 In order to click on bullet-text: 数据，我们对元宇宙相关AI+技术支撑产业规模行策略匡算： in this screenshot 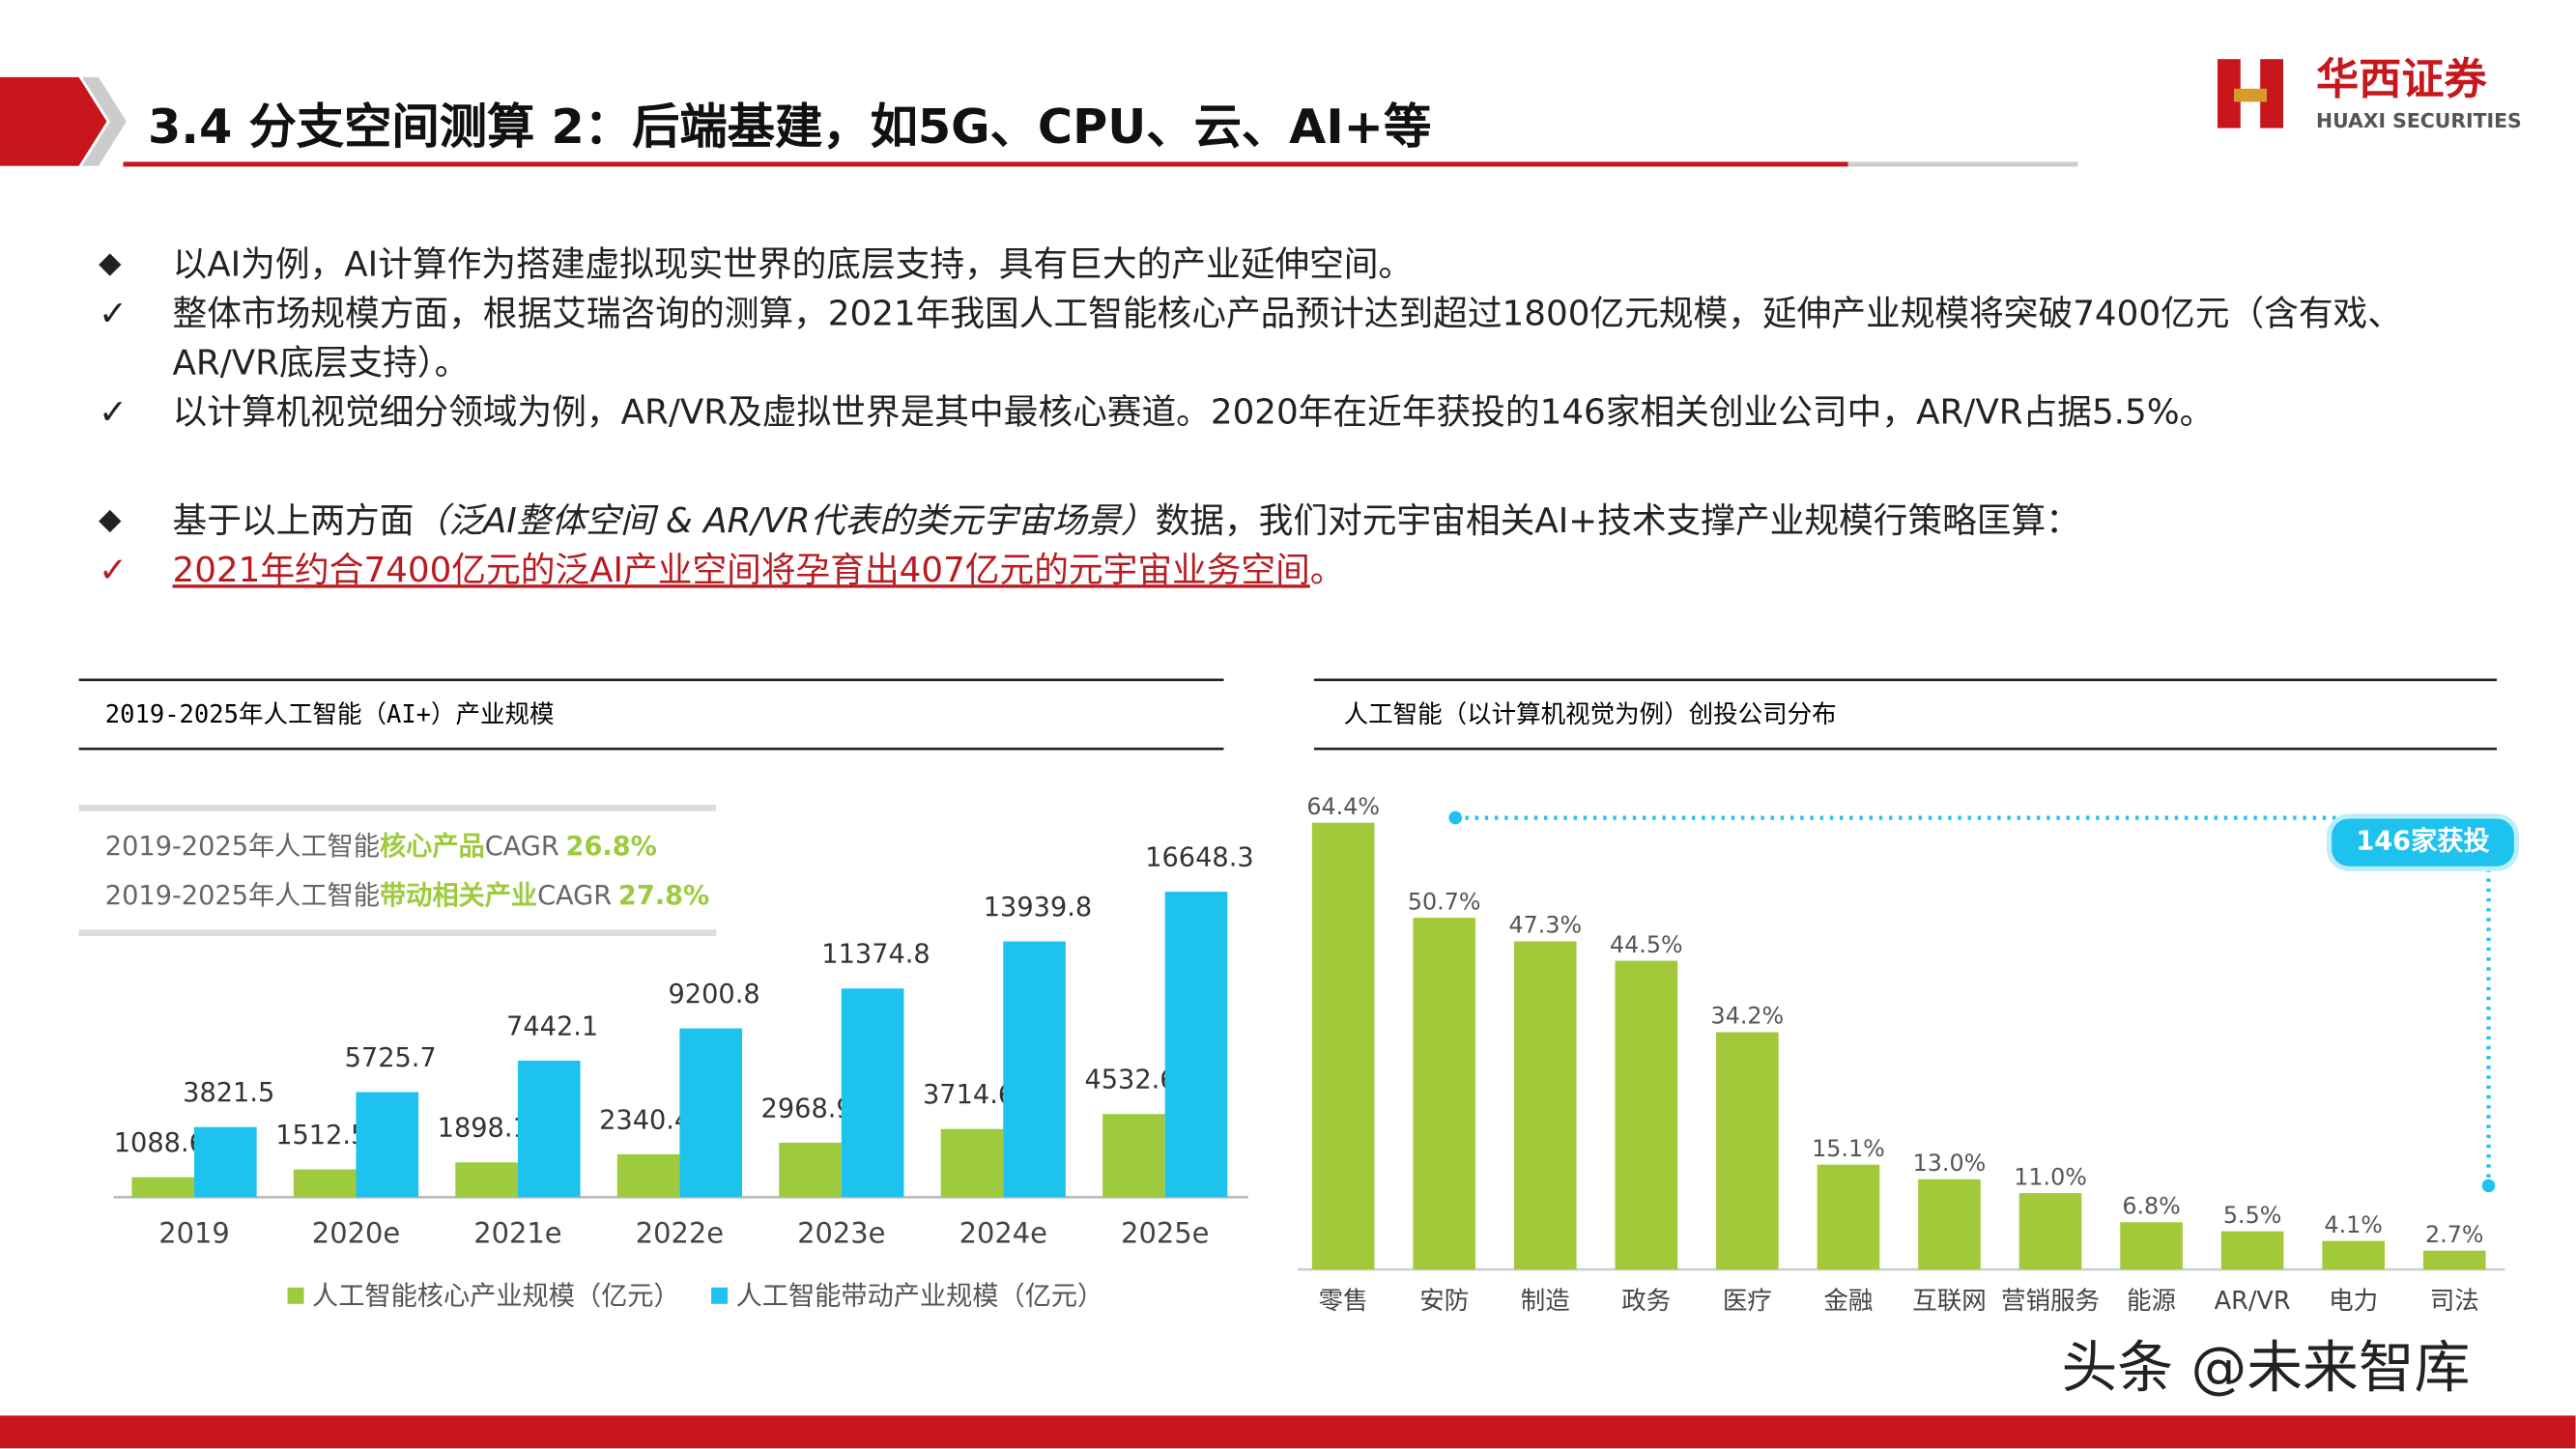, I will do `click(1618, 520)`.